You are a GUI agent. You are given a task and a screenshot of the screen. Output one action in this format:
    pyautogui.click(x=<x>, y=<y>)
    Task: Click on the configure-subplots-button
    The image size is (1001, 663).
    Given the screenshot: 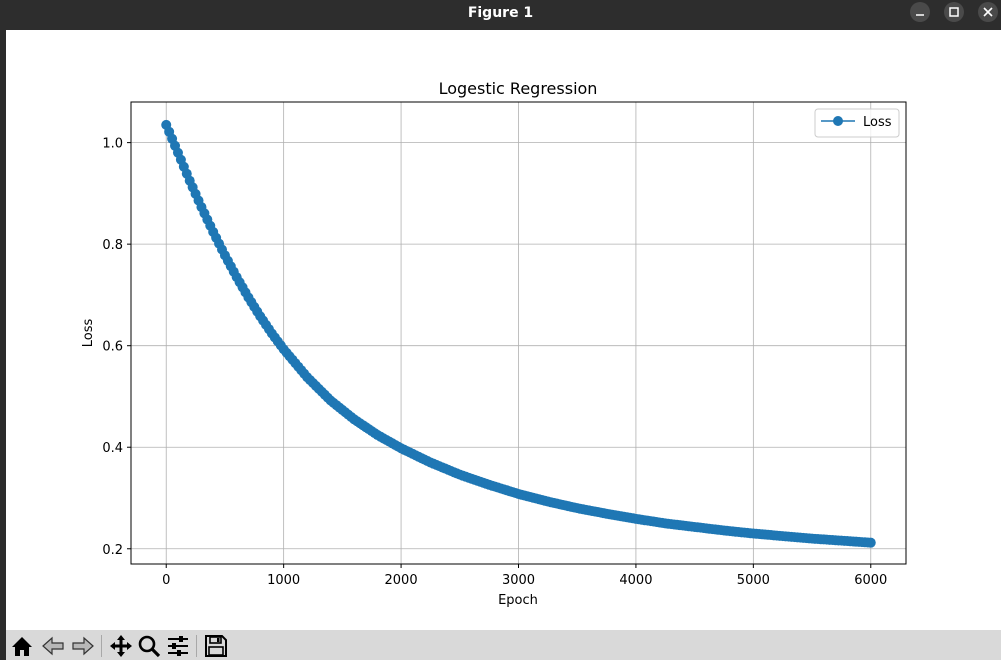 What is the action you would take?
    pyautogui.click(x=178, y=646)
    